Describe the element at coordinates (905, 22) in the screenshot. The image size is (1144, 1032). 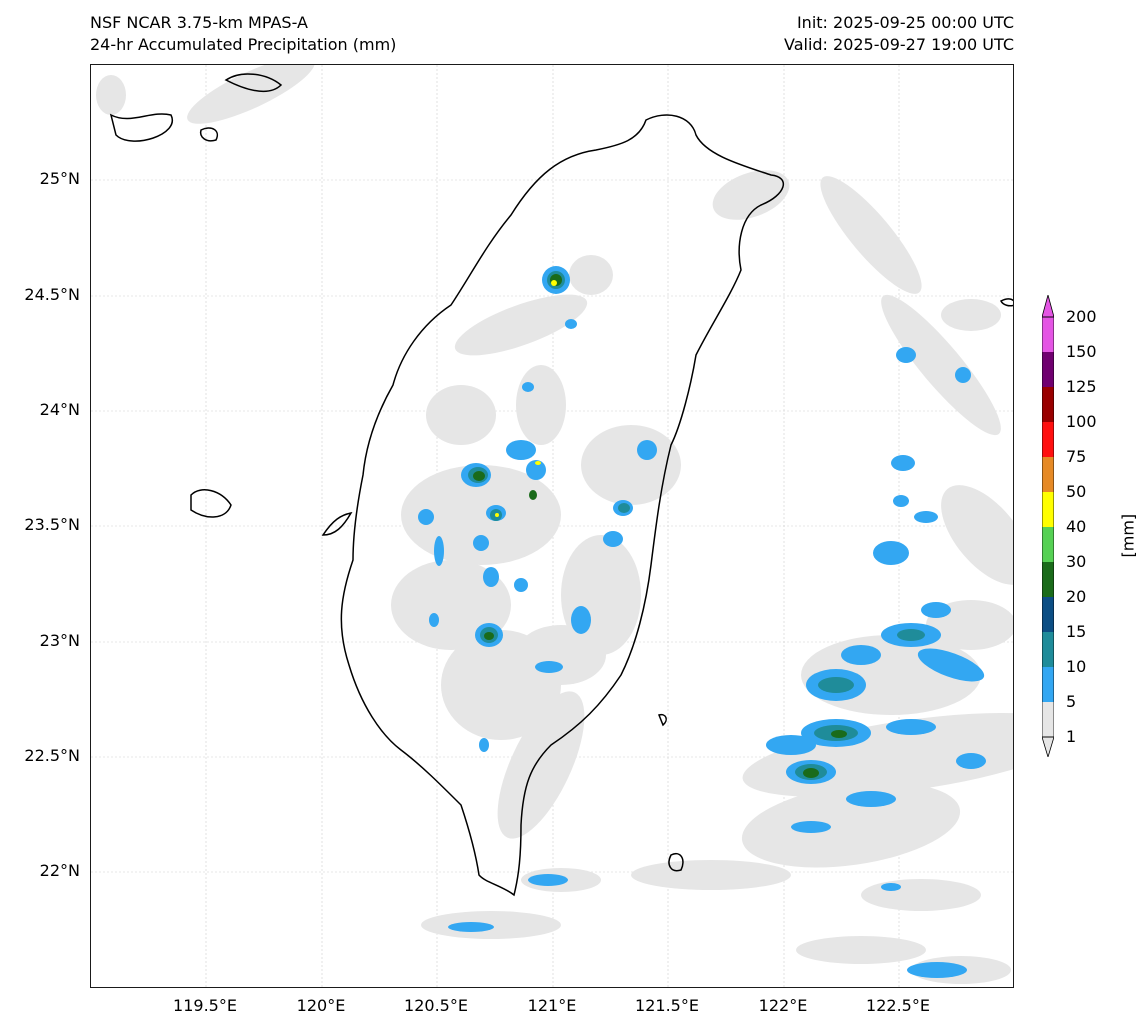
I see `init-time: Init: 2025-09-25 00:00 UTC` at that location.